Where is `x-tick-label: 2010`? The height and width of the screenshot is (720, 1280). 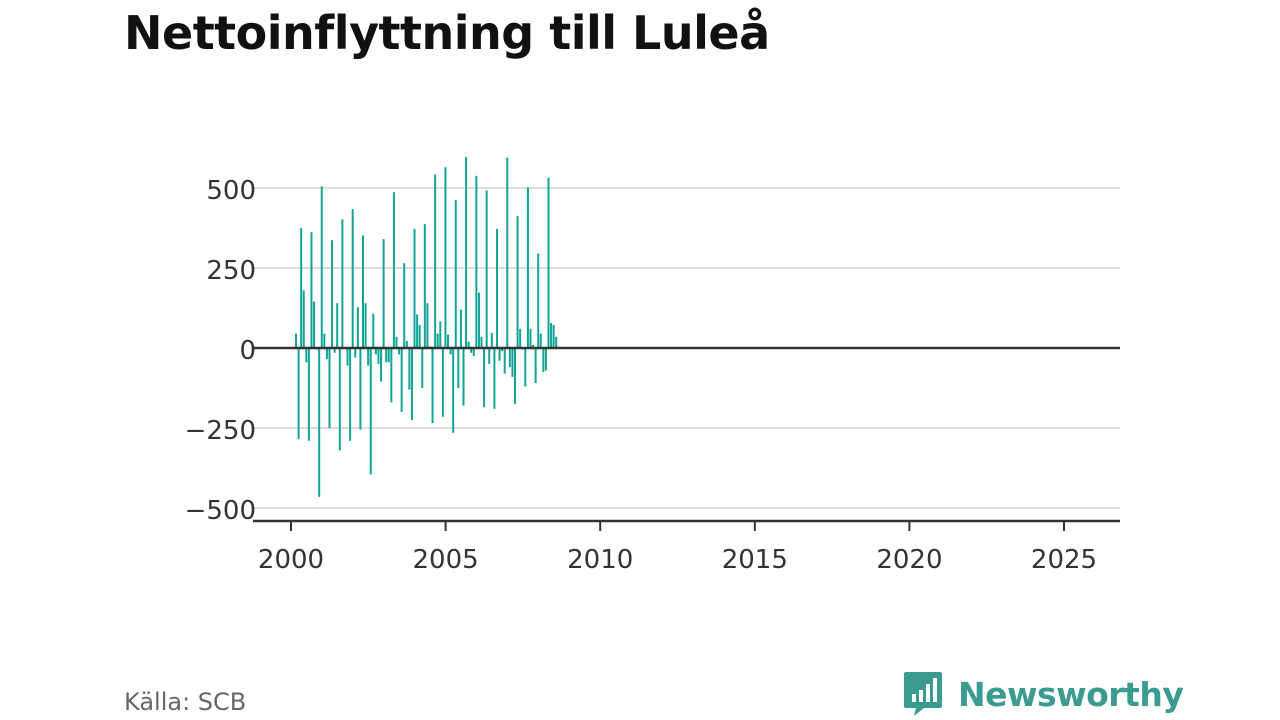 x-tick-label: 2010 is located at coordinates (600, 560).